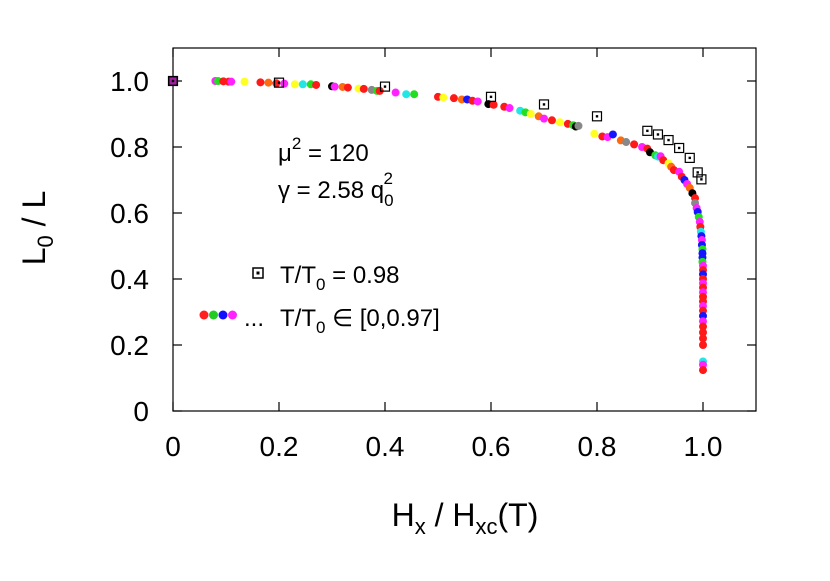 This screenshot has height=581, width=830. I want to click on y-tick-label: 0.4, so click(129, 279).